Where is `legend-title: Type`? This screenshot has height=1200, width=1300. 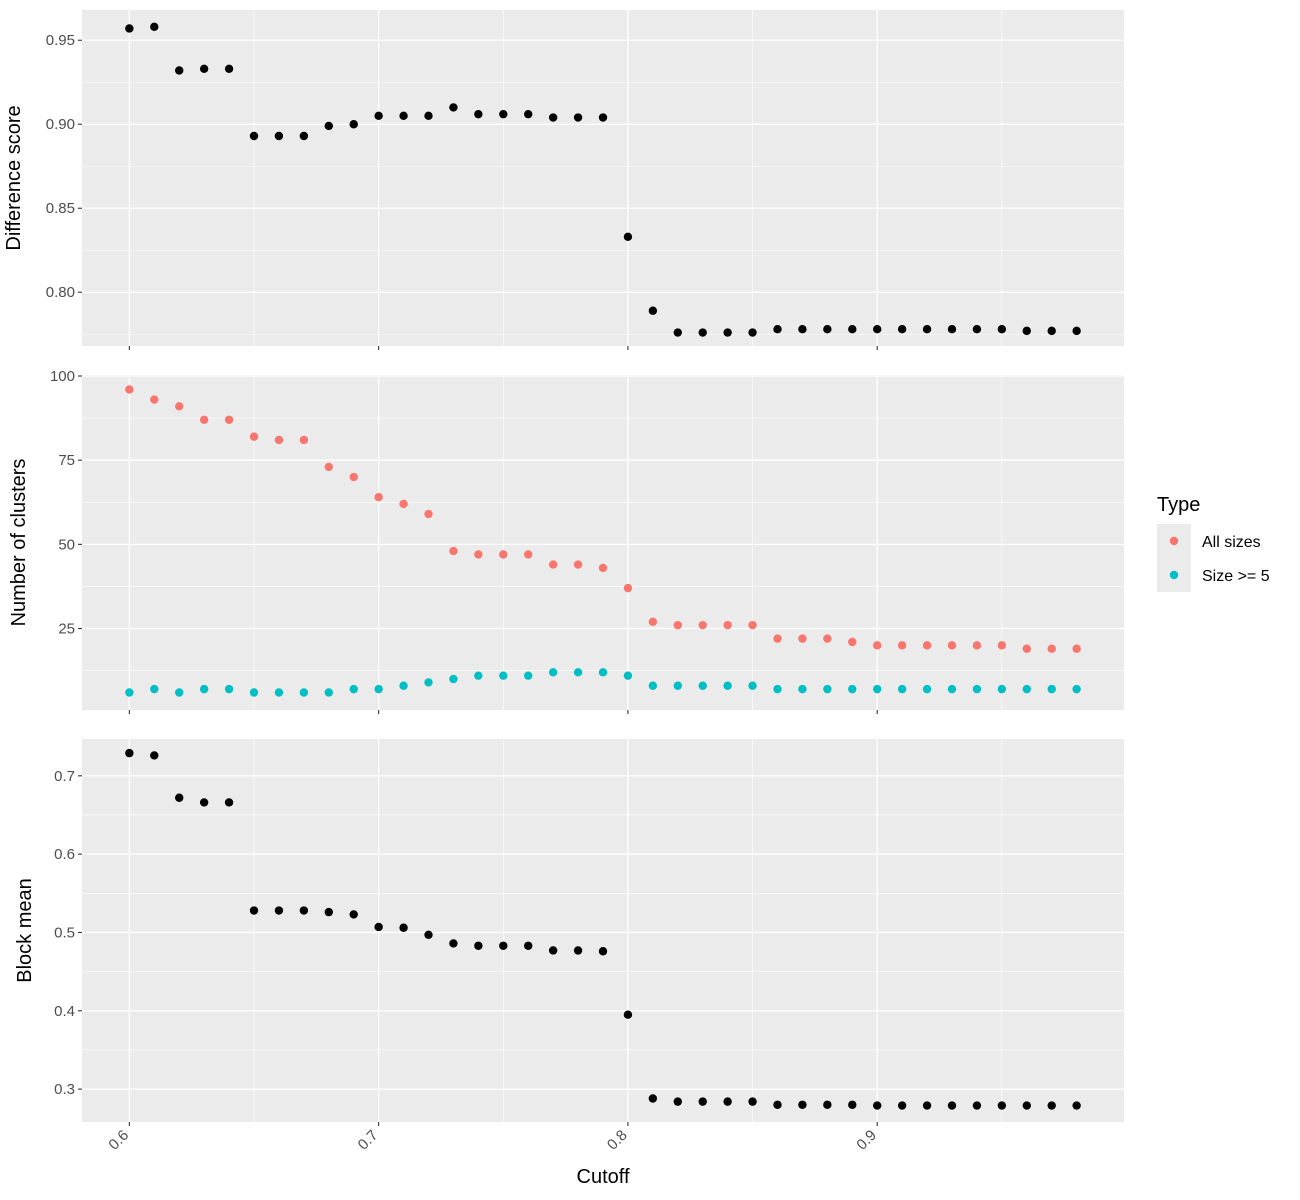 legend-title: Type is located at coordinates (1178, 505).